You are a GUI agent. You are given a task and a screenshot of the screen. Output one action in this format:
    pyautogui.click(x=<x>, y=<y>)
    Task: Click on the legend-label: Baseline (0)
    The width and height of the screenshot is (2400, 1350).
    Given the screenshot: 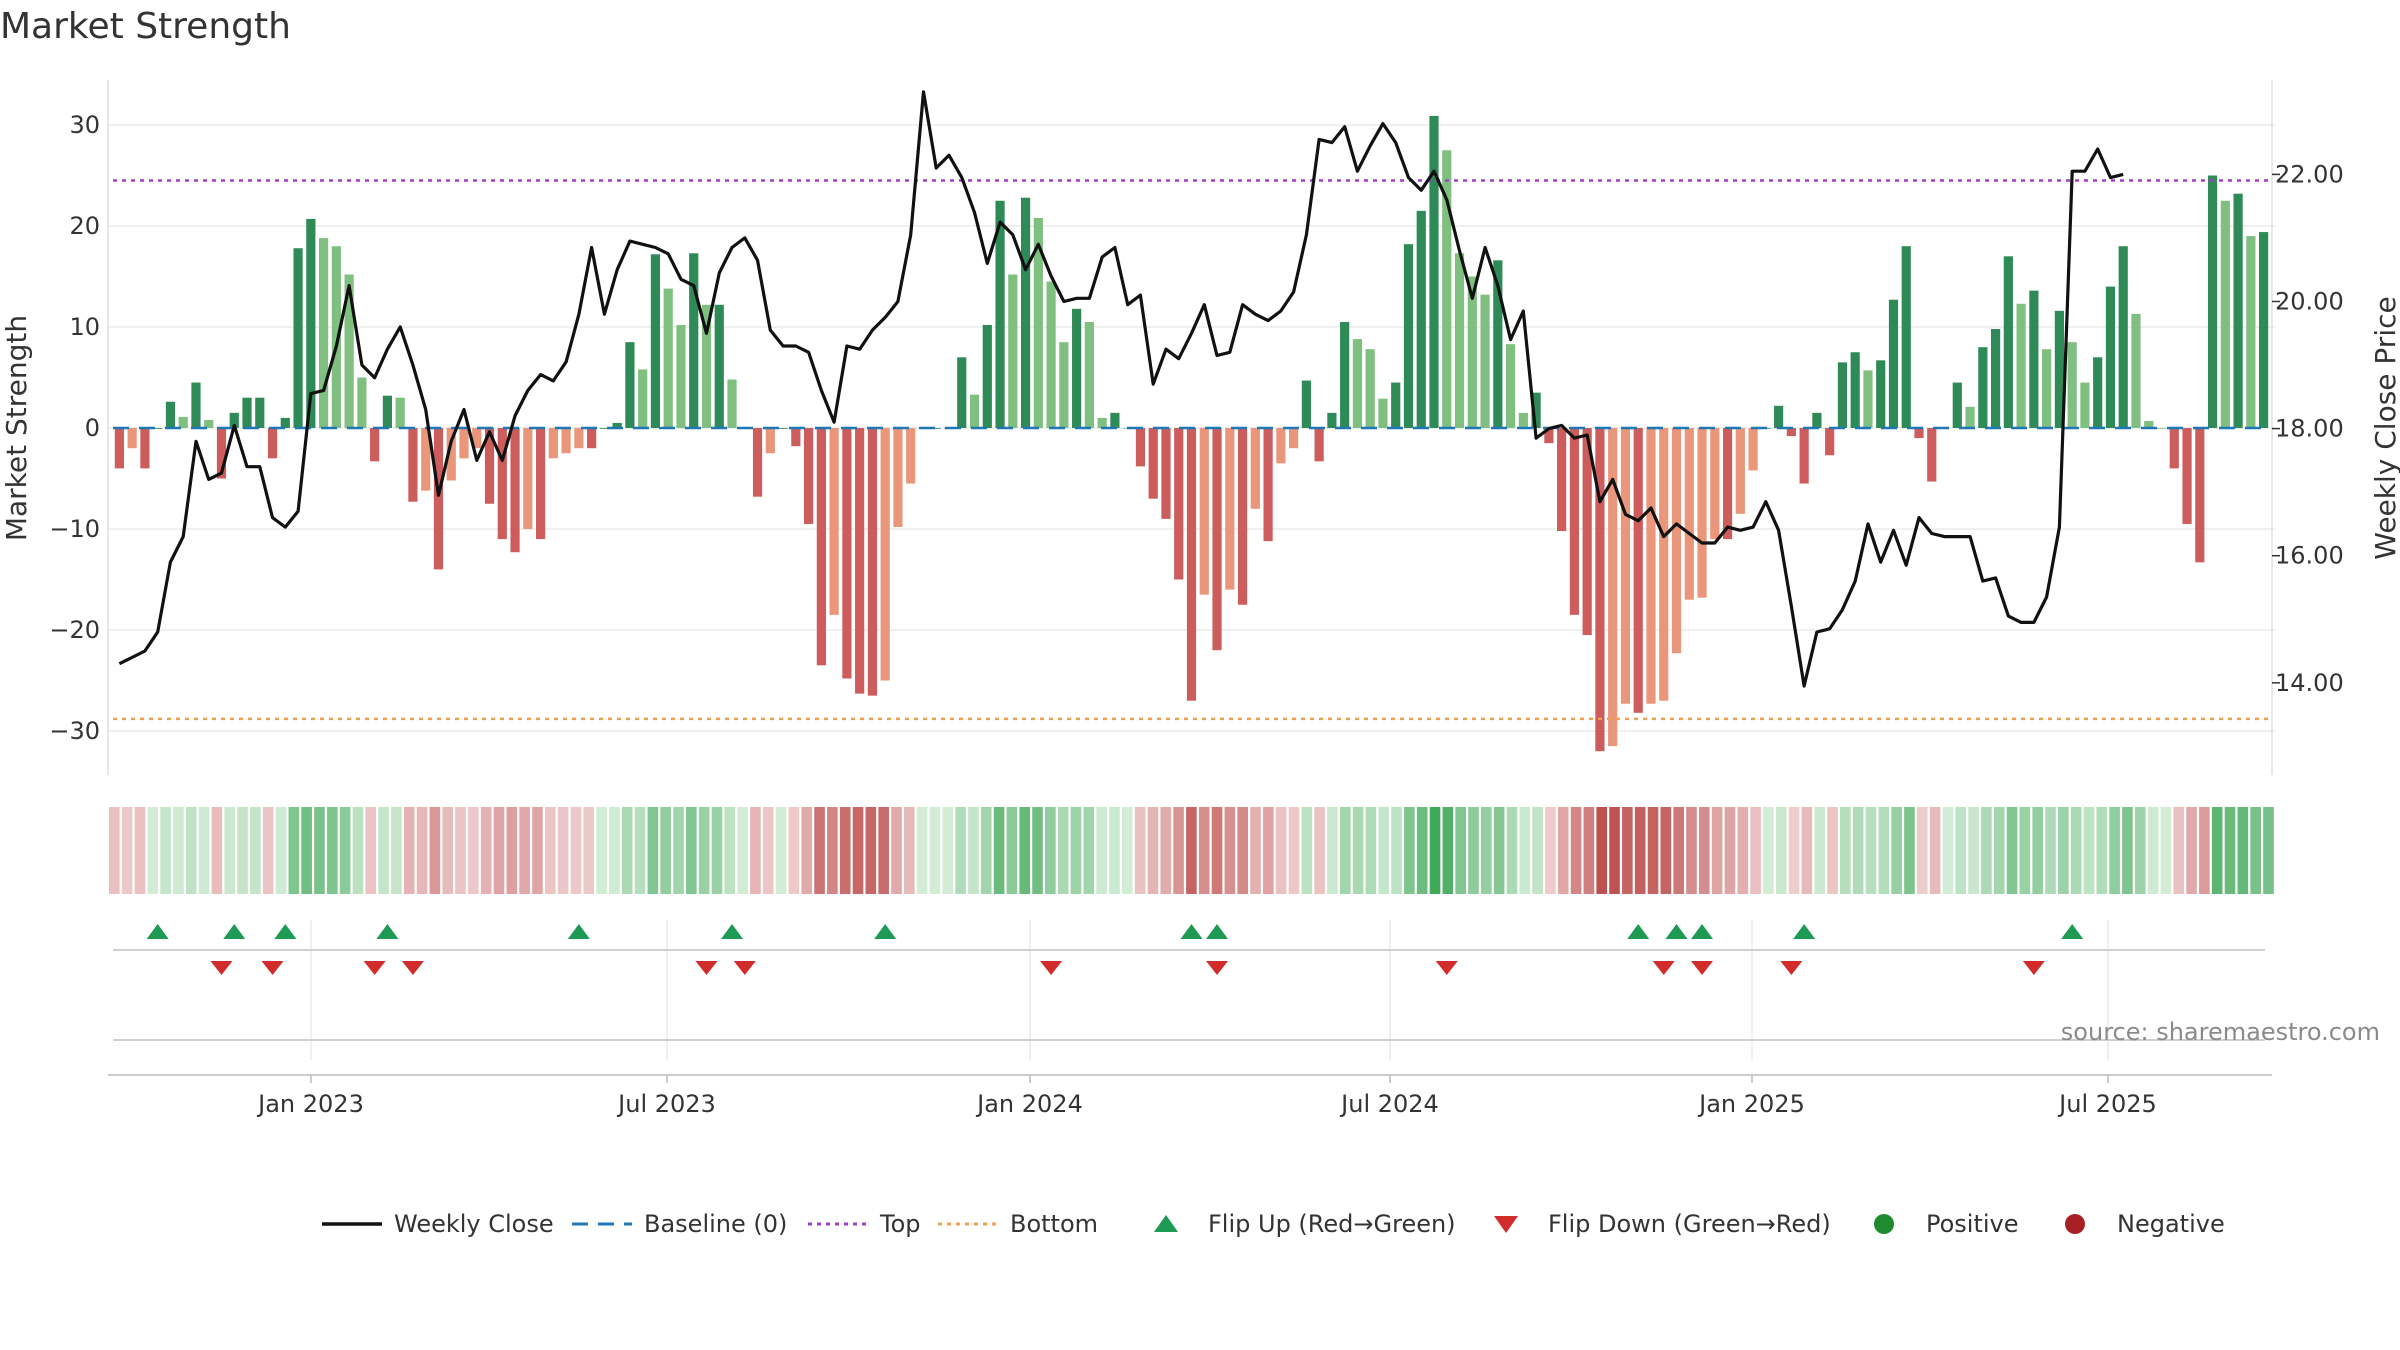 What is the action you would take?
    pyautogui.click(x=715, y=1224)
    